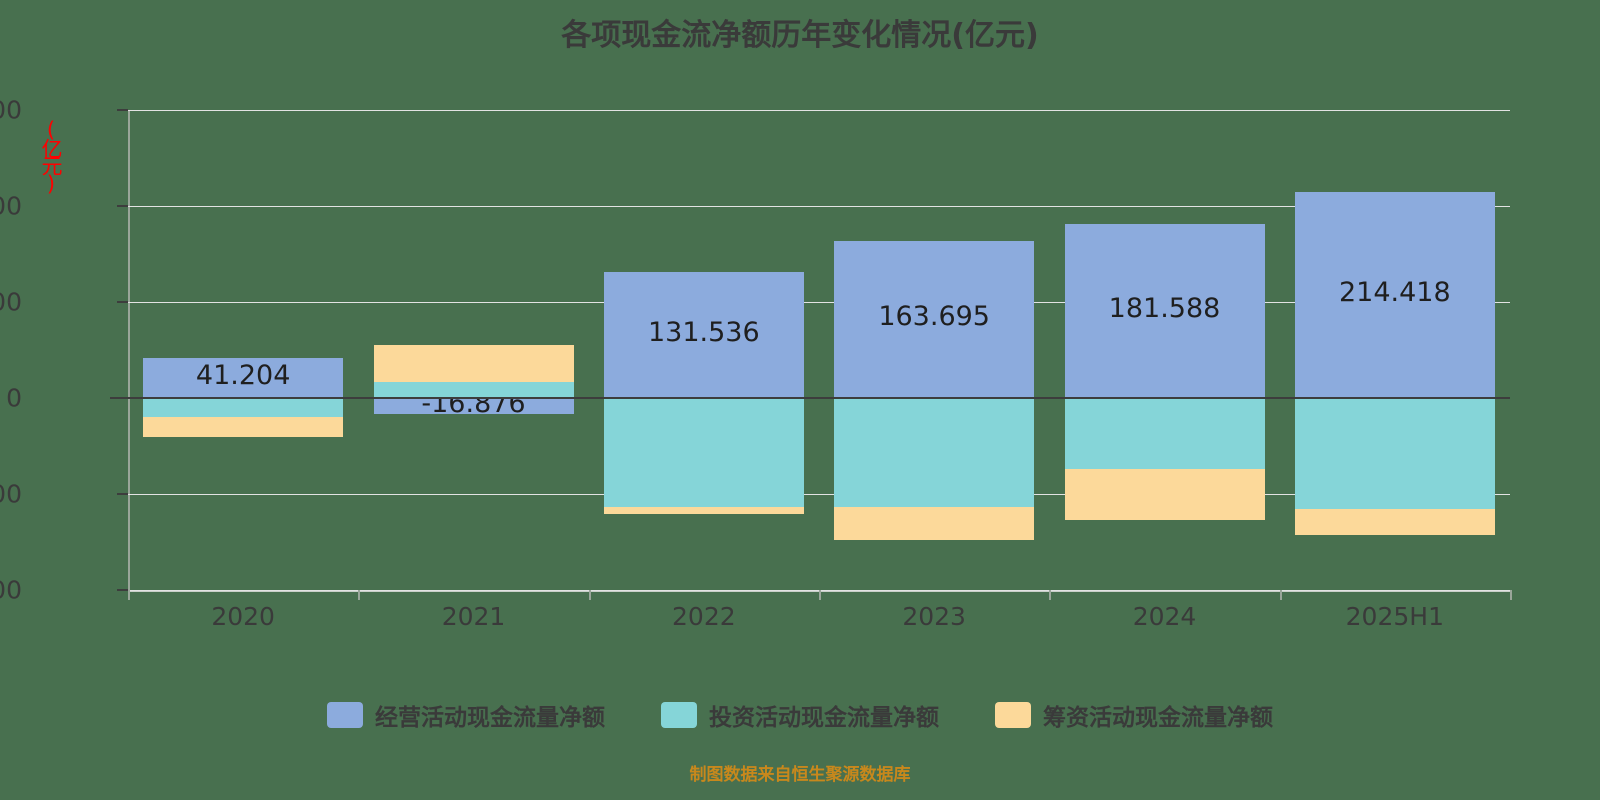 The height and width of the screenshot is (800, 1600). What do you see at coordinates (11, 494) in the screenshot?
I see `y-tick-label: -100` at bounding box center [11, 494].